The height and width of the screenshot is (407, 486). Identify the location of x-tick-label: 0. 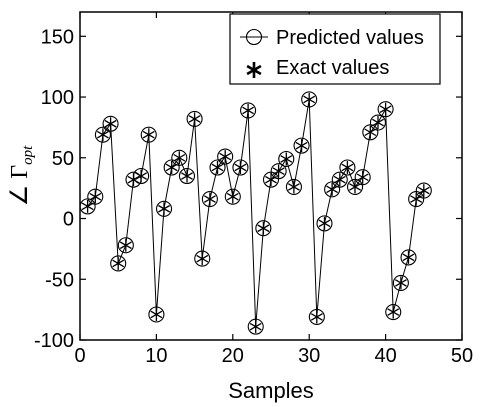
(79, 356).